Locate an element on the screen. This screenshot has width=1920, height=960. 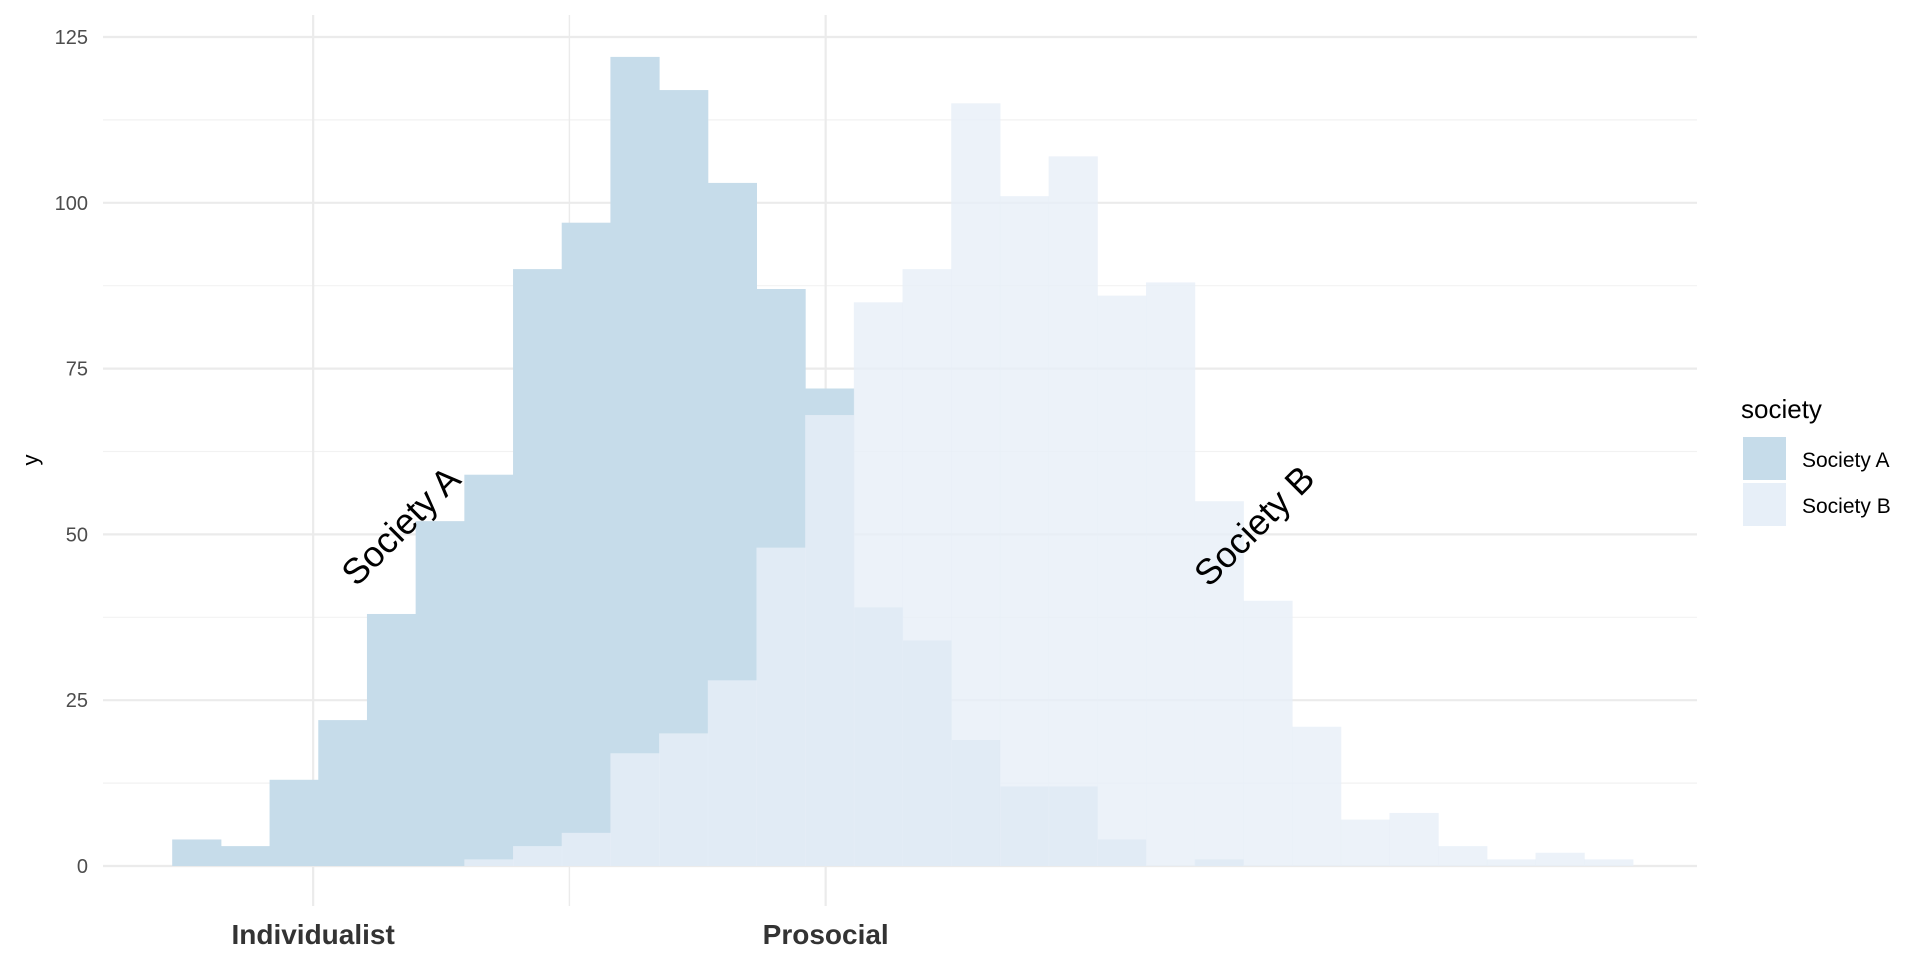
x-axis-ticks: Individualist Prosocial is located at coordinates (559, 934).